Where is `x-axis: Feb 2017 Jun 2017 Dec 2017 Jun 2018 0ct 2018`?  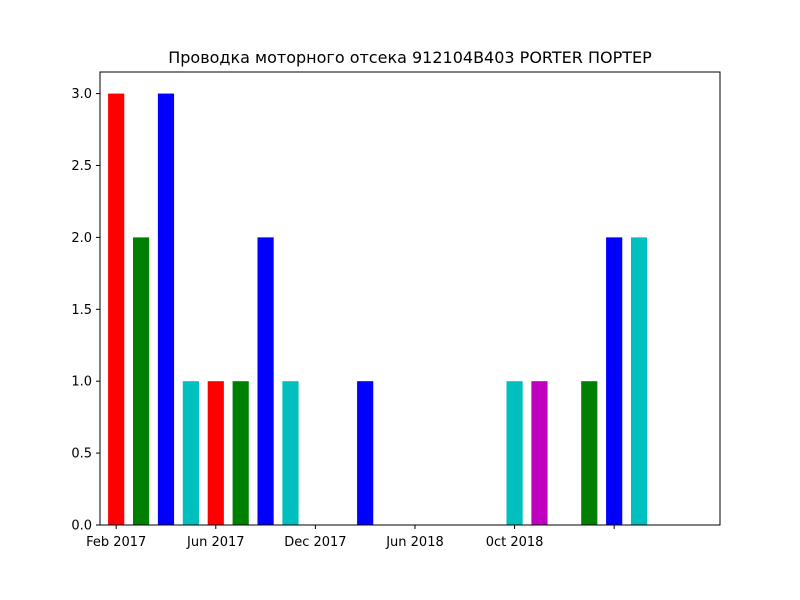 x-axis: Feb 2017 Jun 2017 Dec 2017 Jun 2018 0ct 2018 is located at coordinates (350, 537).